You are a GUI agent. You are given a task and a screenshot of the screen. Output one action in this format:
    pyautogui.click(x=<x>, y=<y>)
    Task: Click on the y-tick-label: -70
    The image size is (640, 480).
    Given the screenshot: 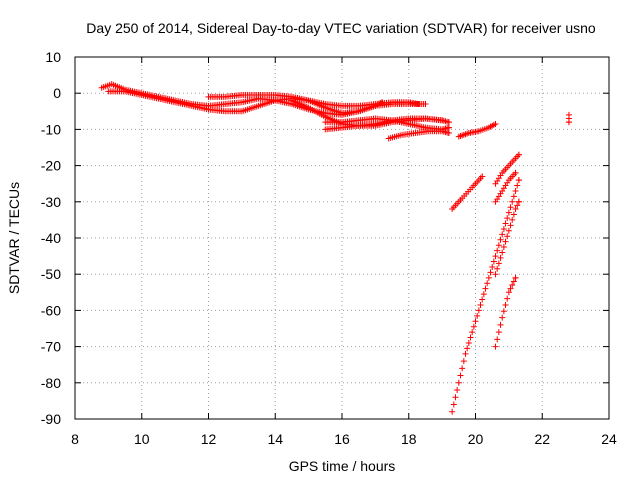 What is the action you would take?
    pyautogui.click(x=51, y=347)
    